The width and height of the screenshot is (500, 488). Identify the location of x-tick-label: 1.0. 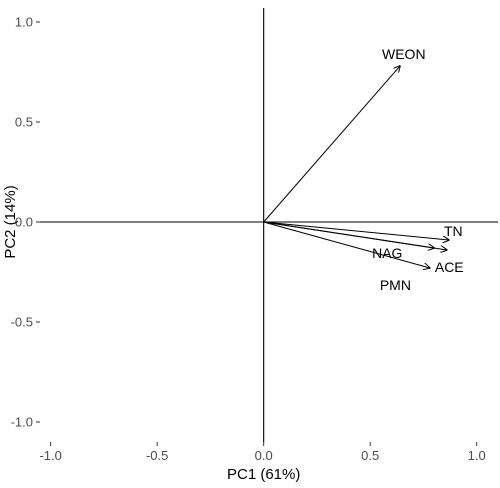
(477, 455).